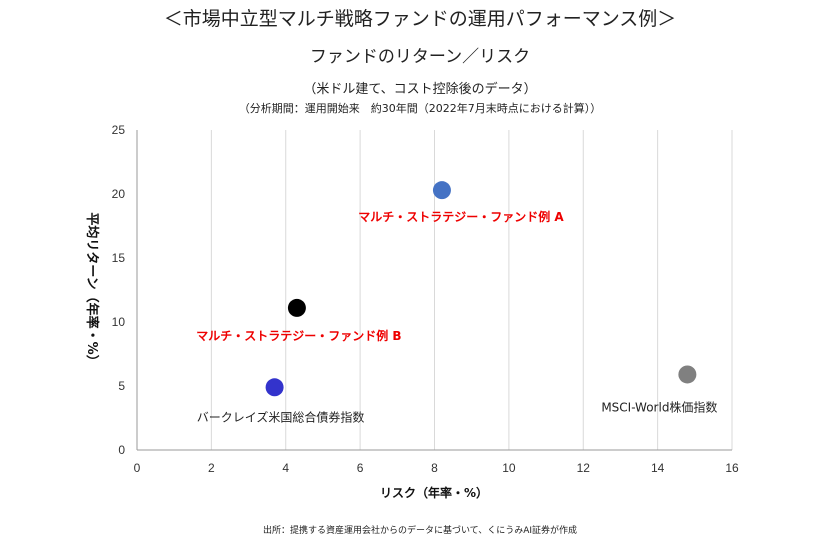  What do you see at coordinates (420, 57) in the screenshot?
I see `chart-subtitle: ファンドのリターン／リスク` at bounding box center [420, 57].